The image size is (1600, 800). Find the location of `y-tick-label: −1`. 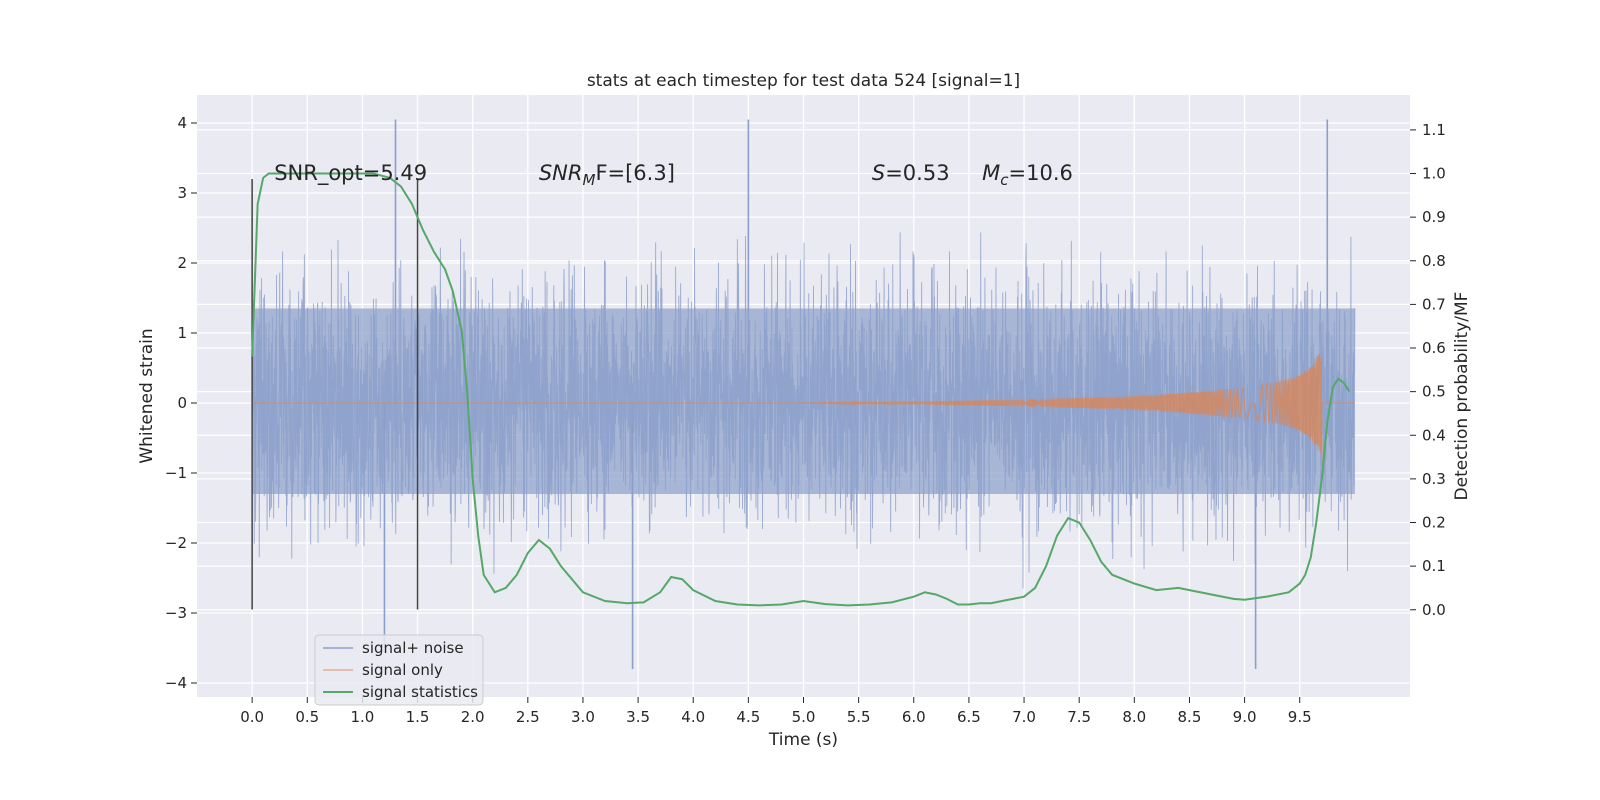

y-tick-label: −1 is located at coordinates (176, 473).